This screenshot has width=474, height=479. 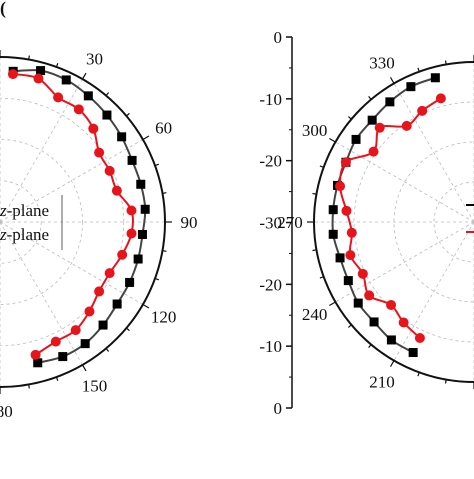 What do you see at coordinates (95, 386) in the screenshot?
I see `left-angle-tick-label: 150` at bounding box center [95, 386].